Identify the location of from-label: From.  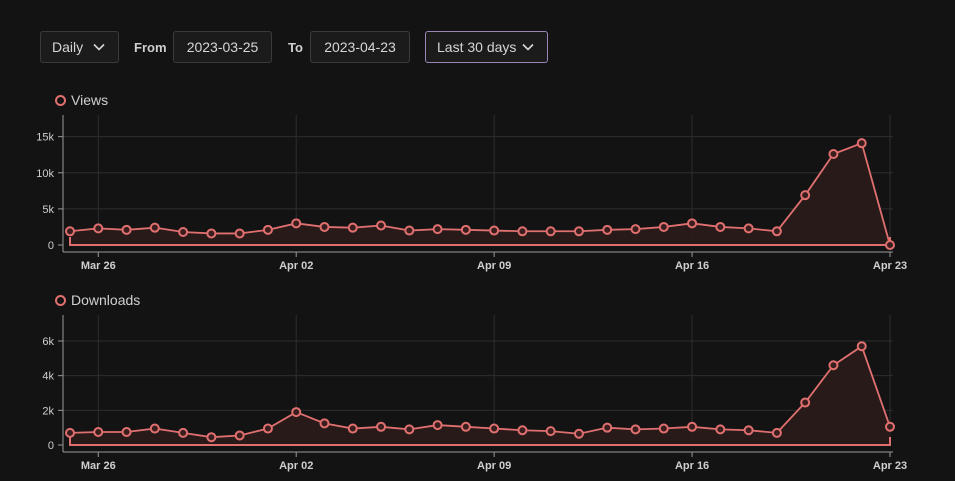
(150, 47).